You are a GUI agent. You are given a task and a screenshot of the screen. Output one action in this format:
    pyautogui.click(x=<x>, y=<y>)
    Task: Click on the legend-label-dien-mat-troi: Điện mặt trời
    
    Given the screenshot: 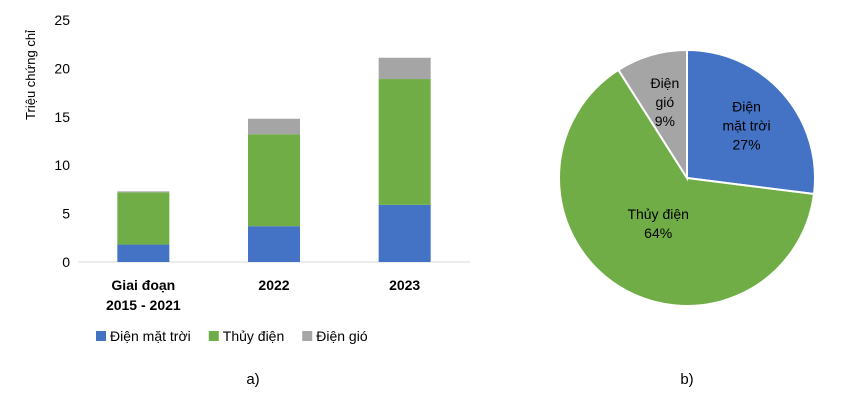 What is the action you would take?
    pyautogui.click(x=150, y=336)
    